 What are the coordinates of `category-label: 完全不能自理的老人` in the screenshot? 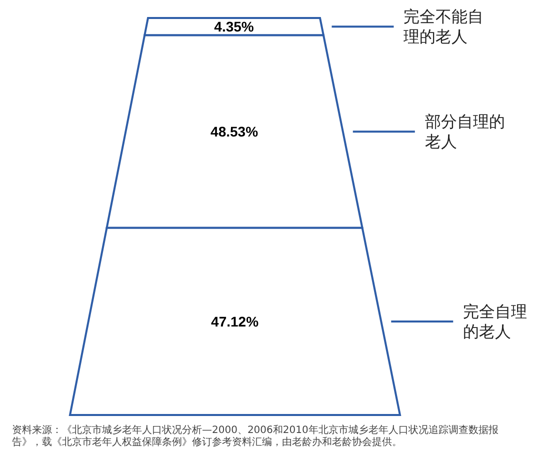 It's located at (444, 26).